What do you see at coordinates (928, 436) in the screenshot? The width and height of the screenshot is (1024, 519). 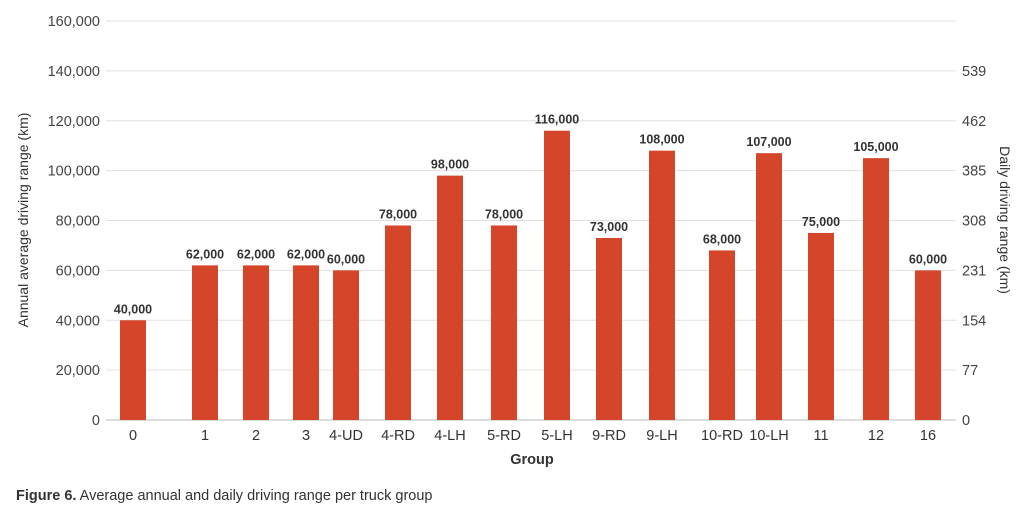 I see `category-label: 16` at bounding box center [928, 436].